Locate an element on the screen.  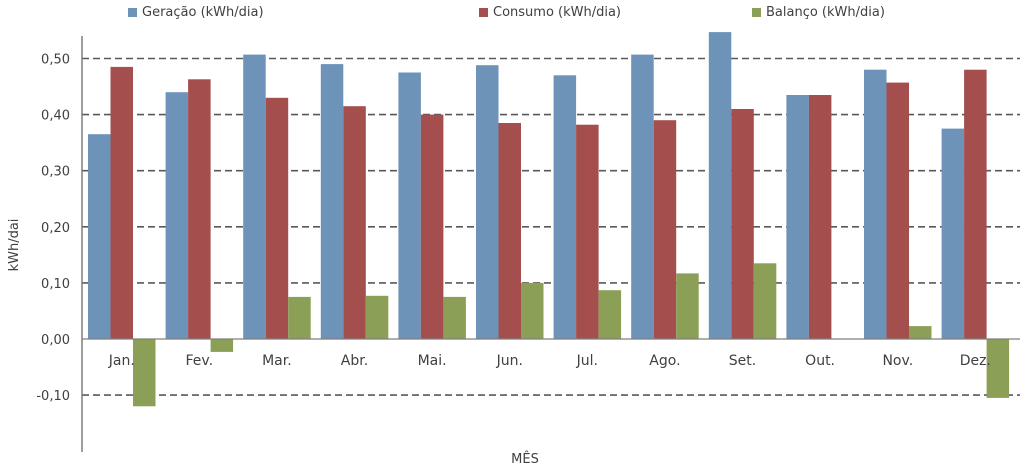
y-tick-label: 0,30 is located at coordinates (55, 172).